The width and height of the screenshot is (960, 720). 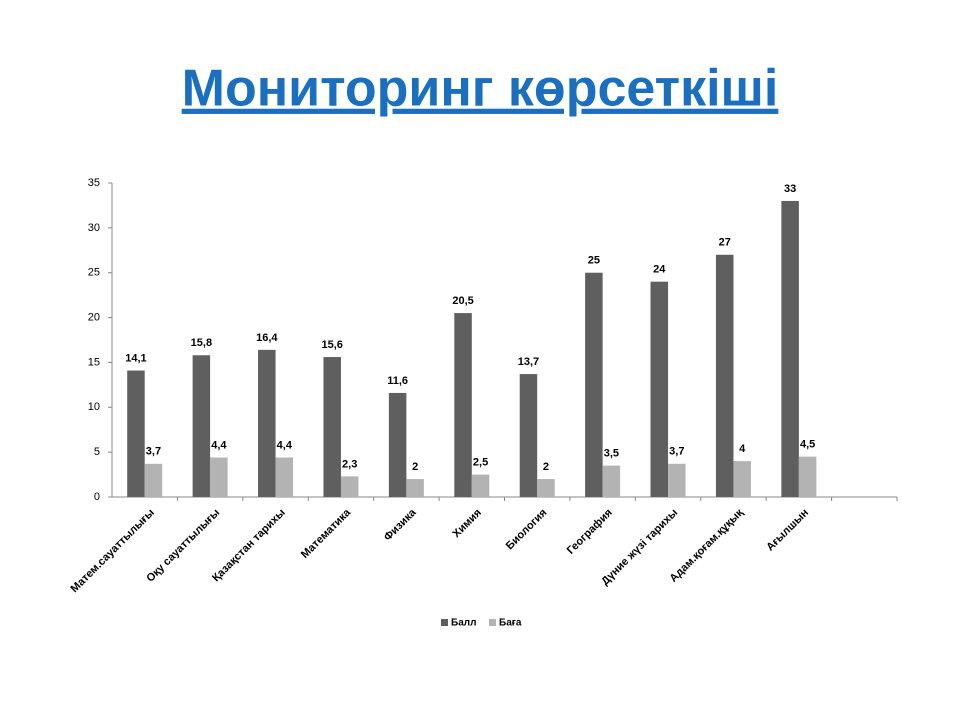 I want to click on x-tick-label: Адам.қоғам.құқық, so click(x=707, y=545).